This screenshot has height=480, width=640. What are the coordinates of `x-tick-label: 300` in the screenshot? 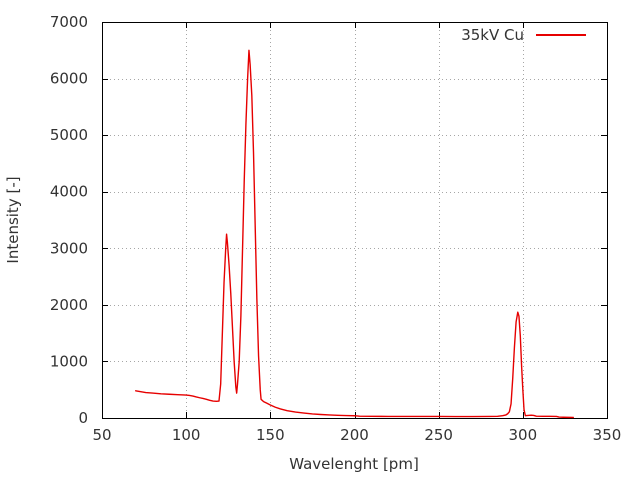 It's located at (523, 435).